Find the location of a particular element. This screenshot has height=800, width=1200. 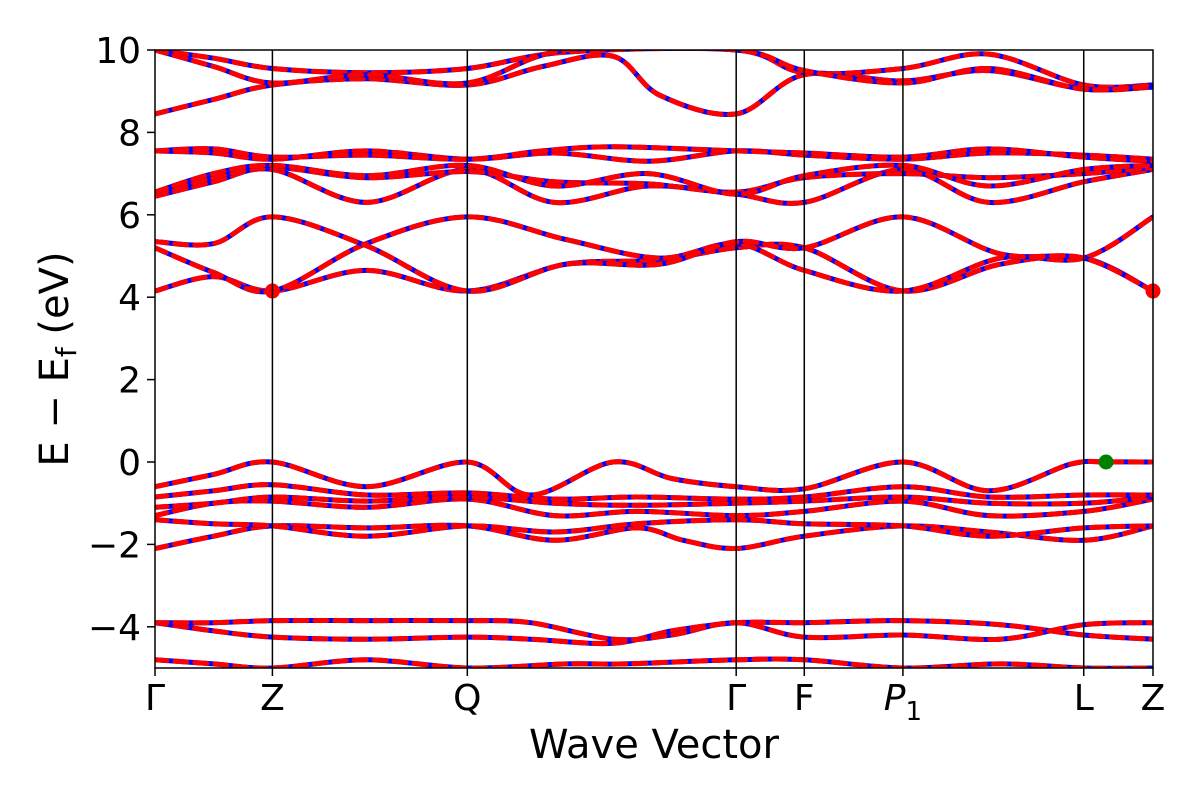

x-axis-ticks: Γ Z Q Γ F P1 L Z is located at coordinates (655, 697).